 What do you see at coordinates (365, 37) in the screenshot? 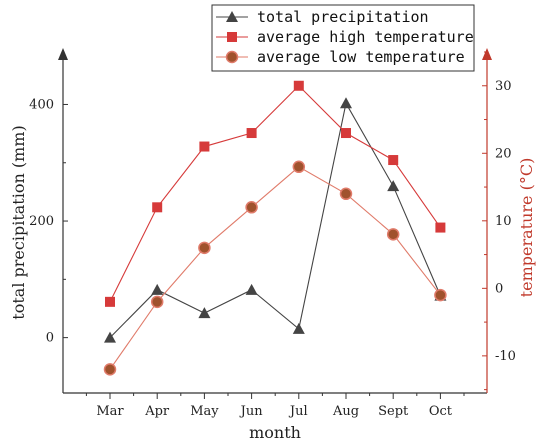
I see `legend-label: average high temperature` at bounding box center [365, 37].